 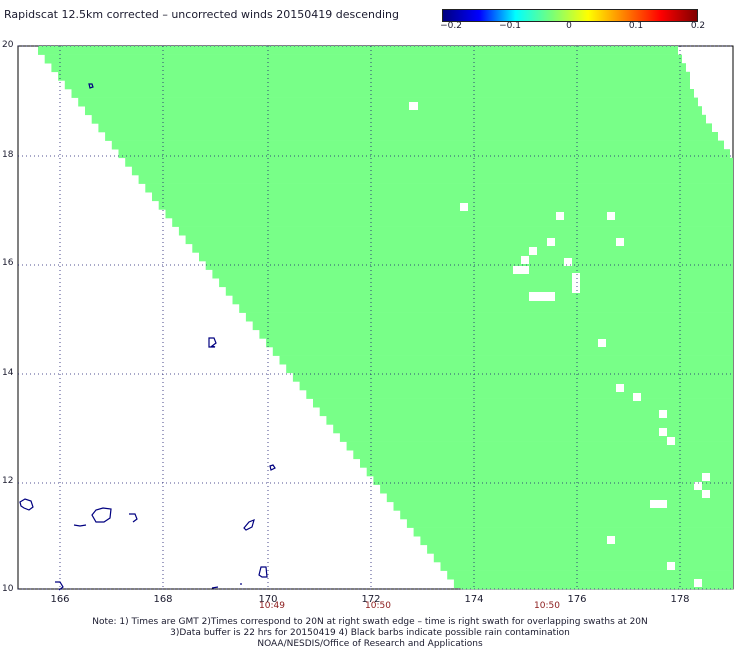 What do you see at coordinates (680, 599) in the screenshot?
I see `lon-label: 178` at bounding box center [680, 599].